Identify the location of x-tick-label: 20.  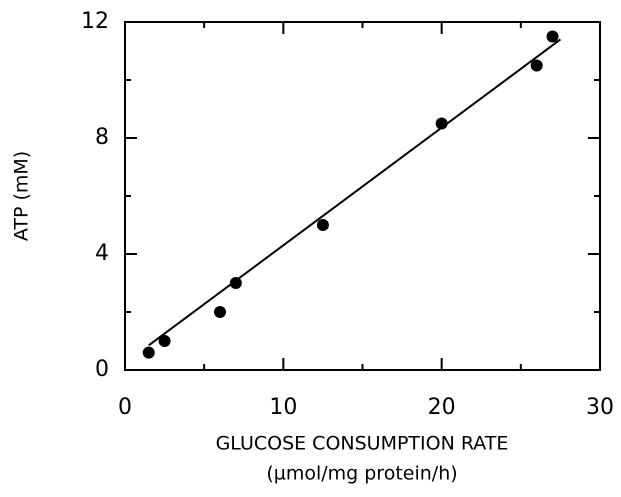
(442, 407).